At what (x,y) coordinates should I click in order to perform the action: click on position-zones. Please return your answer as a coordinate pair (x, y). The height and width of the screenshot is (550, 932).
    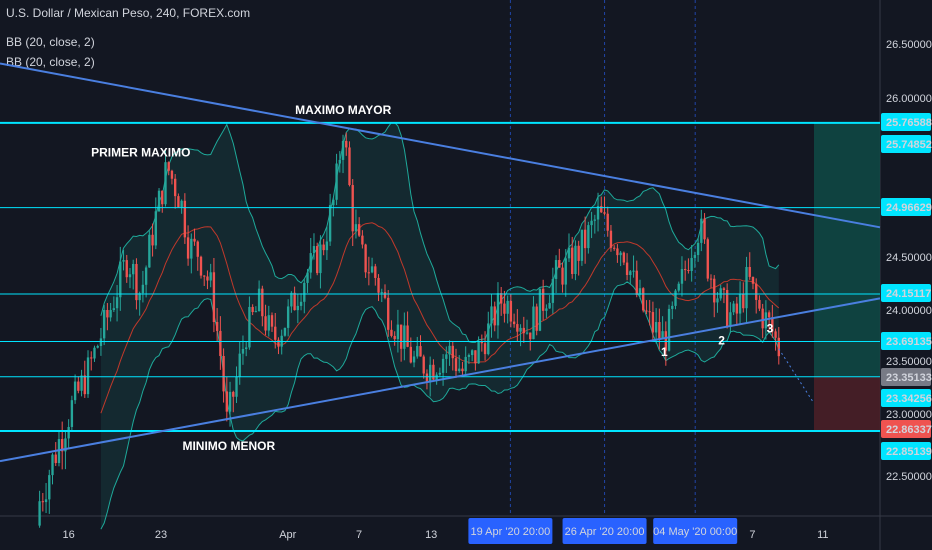
    Looking at the image, I should click on (847, 276).